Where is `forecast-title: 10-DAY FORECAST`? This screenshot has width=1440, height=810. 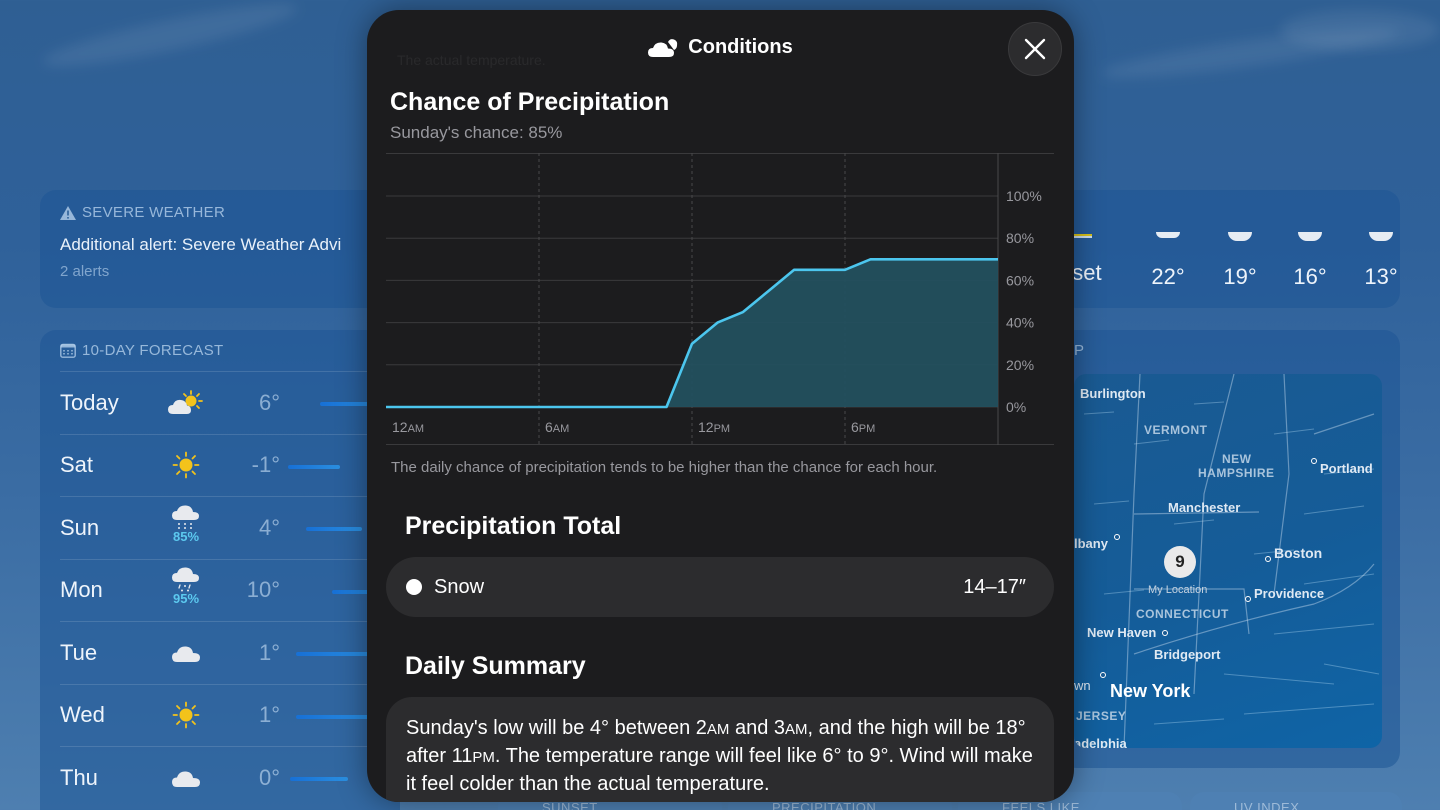 forecast-title: 10-DAY FORECAST is located at coordinates (153, 350).